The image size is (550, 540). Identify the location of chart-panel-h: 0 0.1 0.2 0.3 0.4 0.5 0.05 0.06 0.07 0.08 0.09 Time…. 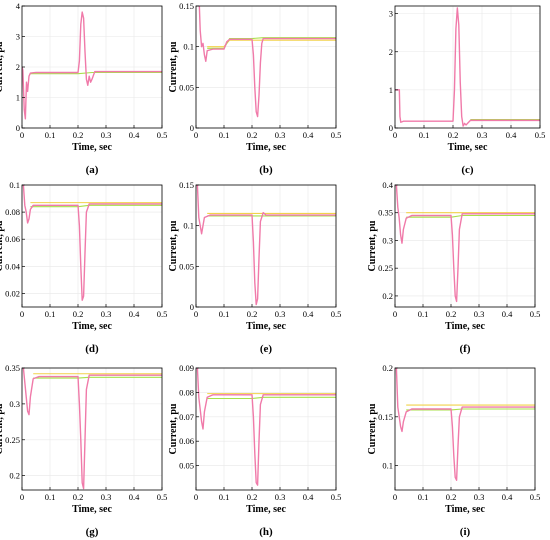
(255, 439).